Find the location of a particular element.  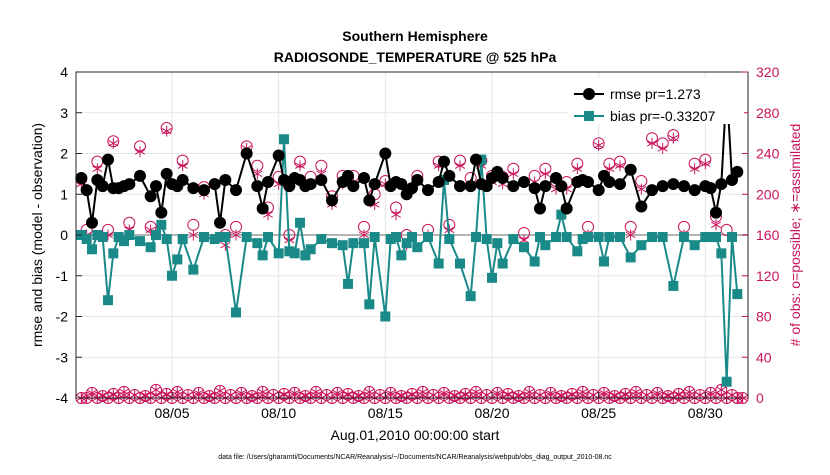

chart-title: Southern Hemisphere is located at coordinates (415, 36).